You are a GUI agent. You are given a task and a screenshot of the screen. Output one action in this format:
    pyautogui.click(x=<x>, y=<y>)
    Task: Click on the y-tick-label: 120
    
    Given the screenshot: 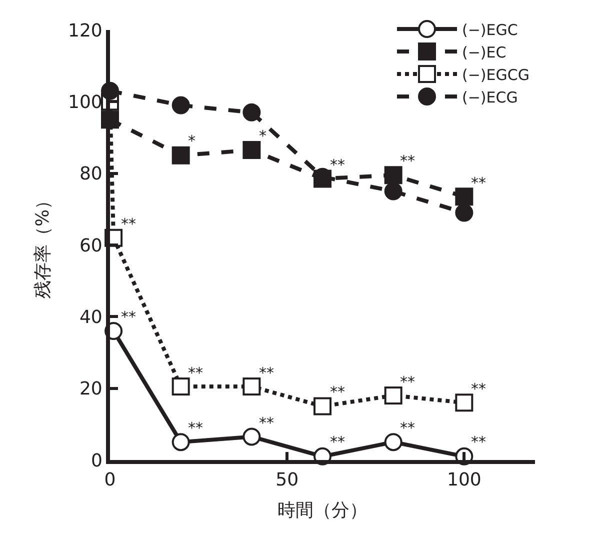 What is the action you would take?
    pyautogui.click(x=85, y=31)
    